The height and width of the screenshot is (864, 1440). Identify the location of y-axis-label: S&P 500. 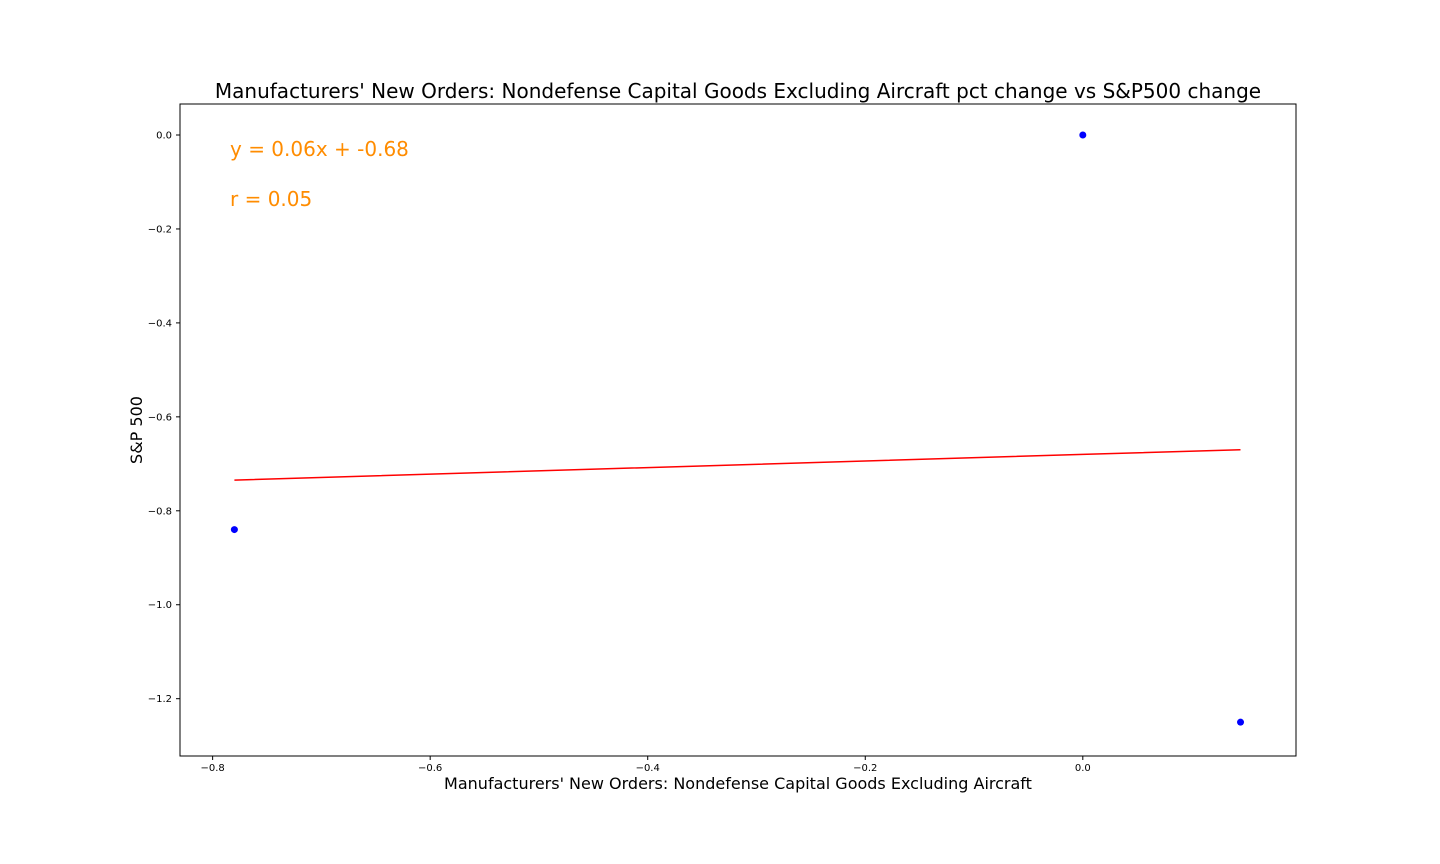
(136, 430).